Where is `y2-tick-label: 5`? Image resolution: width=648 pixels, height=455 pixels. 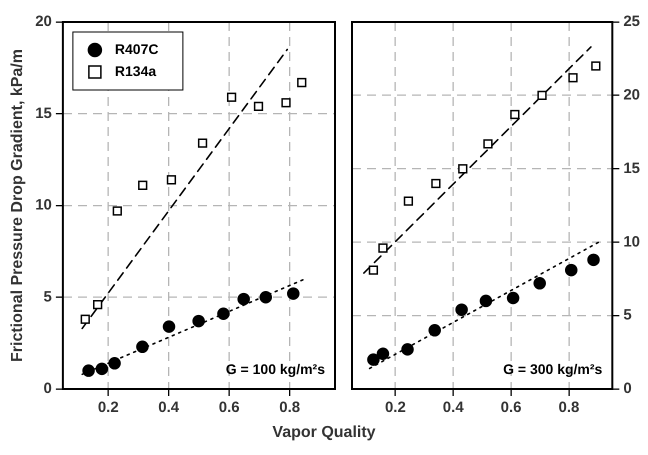
y2-tick-label: 5 is located at coordinates (627, 315).